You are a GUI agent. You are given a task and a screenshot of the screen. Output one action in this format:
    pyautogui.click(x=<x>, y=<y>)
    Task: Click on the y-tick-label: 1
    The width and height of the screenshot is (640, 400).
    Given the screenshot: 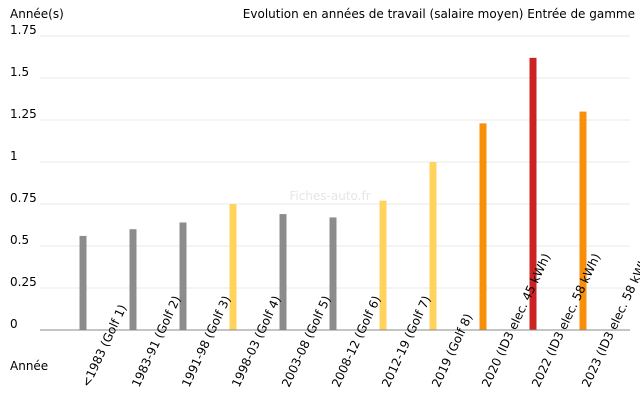 What is the action you would take?
    pyautogui.click(x=14, y=156)
    